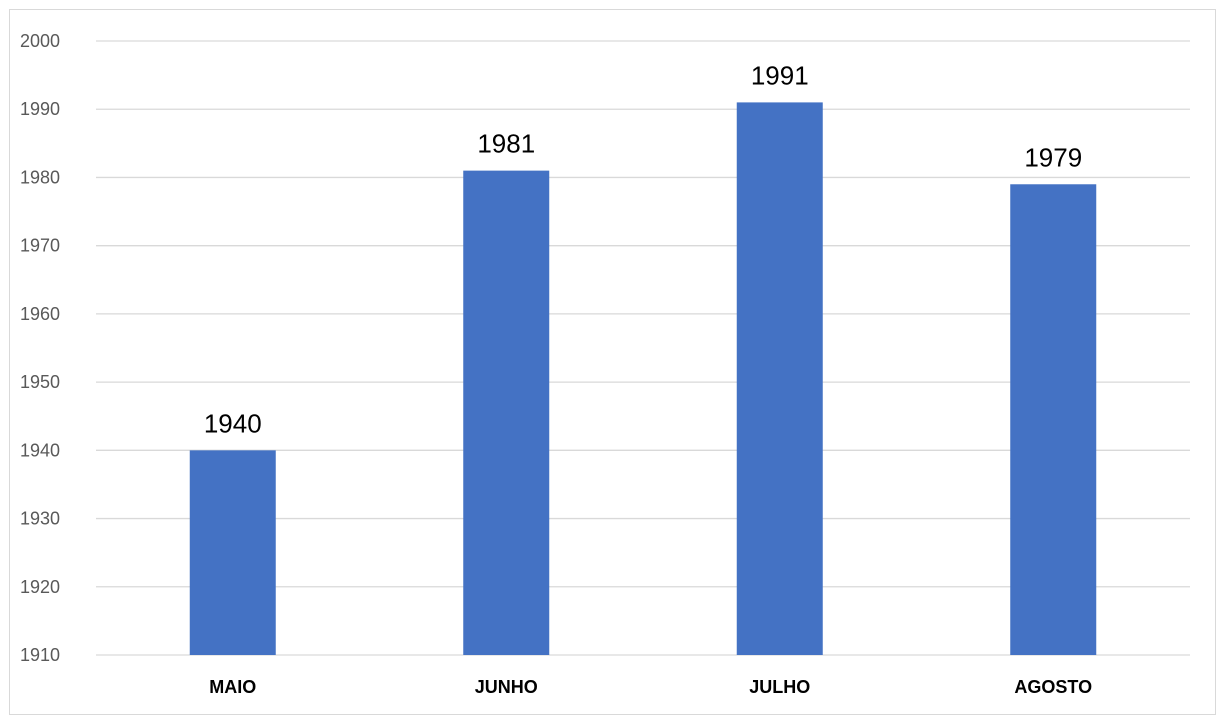 The image size is (1218, 715). I want to click on y-axis-tick-labels: 1910 1920 1930 1940 1950 1960 1970 1980 1990 2000, so click(40, 348).